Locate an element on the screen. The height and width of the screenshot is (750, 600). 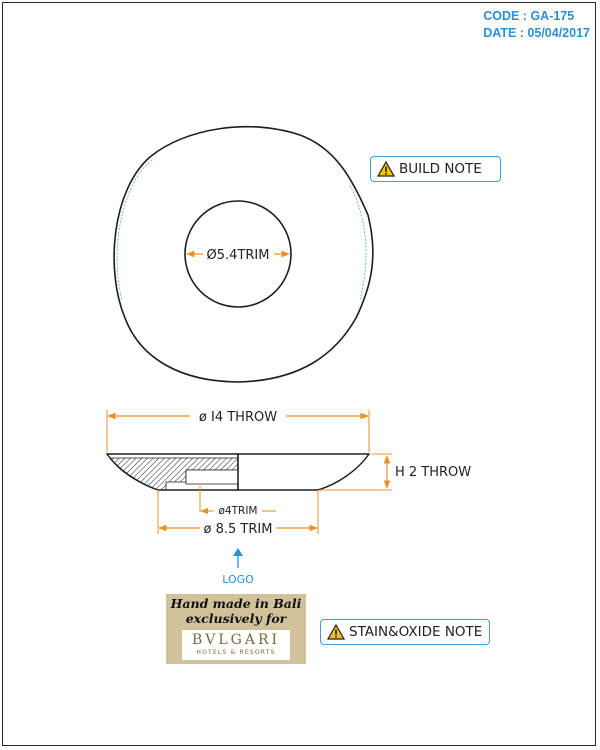
throw-diameter-label: ø I4 THROW is located at coordinates (238, 417).